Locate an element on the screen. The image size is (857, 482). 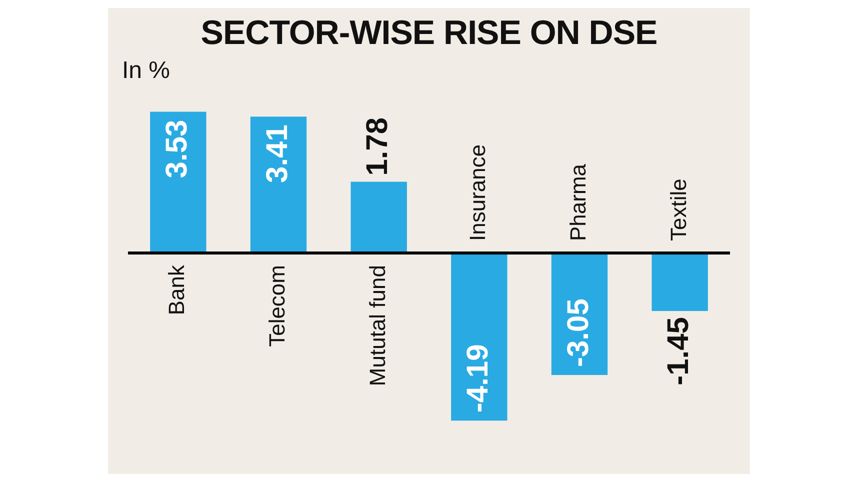
chart-subtitle: In % is located at coordinates (147, 71).